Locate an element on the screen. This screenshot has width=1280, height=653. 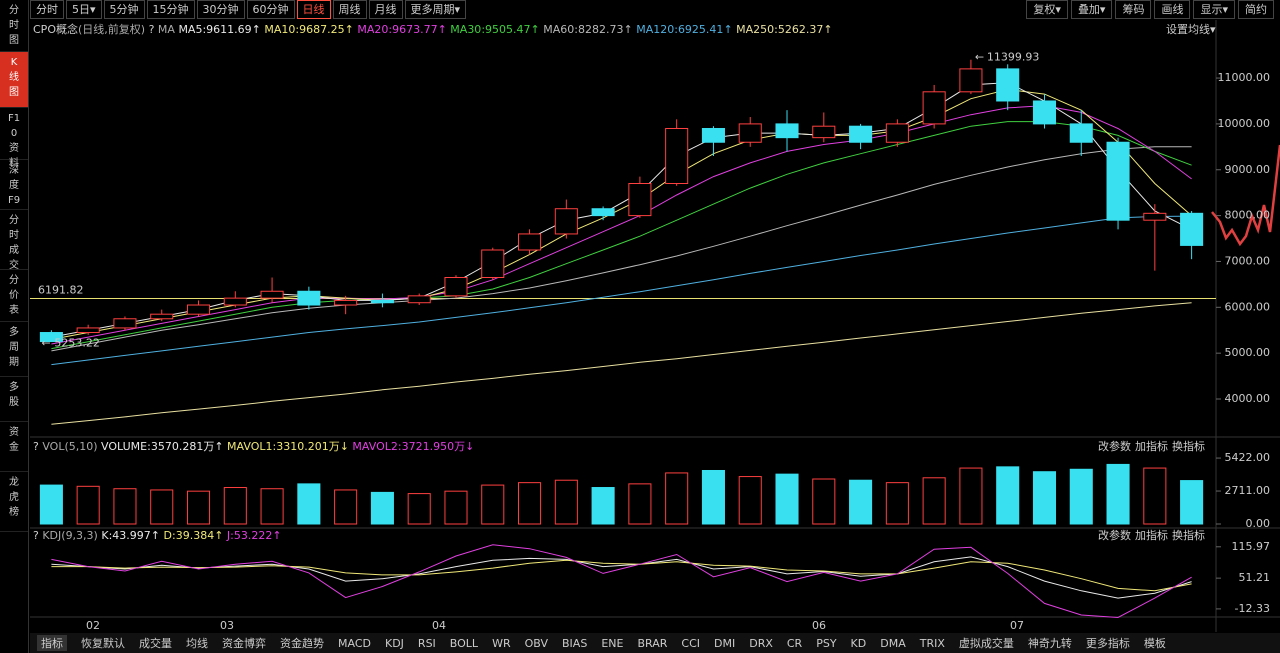
legend-text: 3570.281 is located at coordinates (177, 446).